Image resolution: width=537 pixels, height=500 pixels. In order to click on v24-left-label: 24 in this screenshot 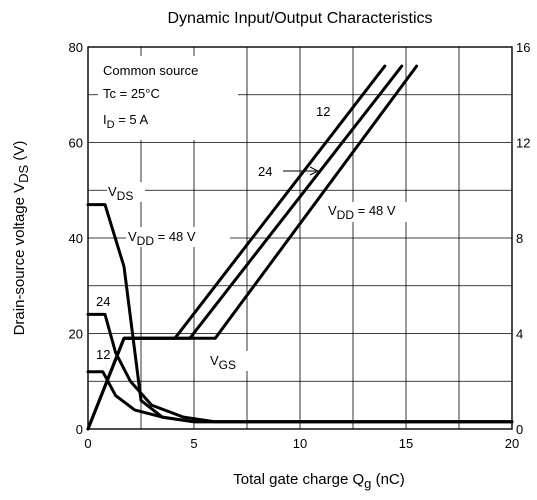, I will do `click(103, 301)`.